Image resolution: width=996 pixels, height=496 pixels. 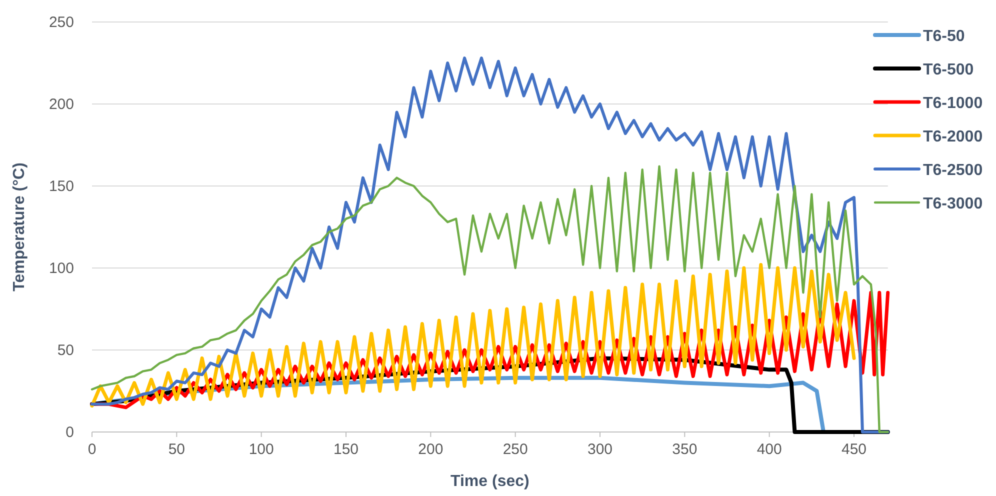 I want to click on x-tick-label: 350, so click(x=685, y=449).